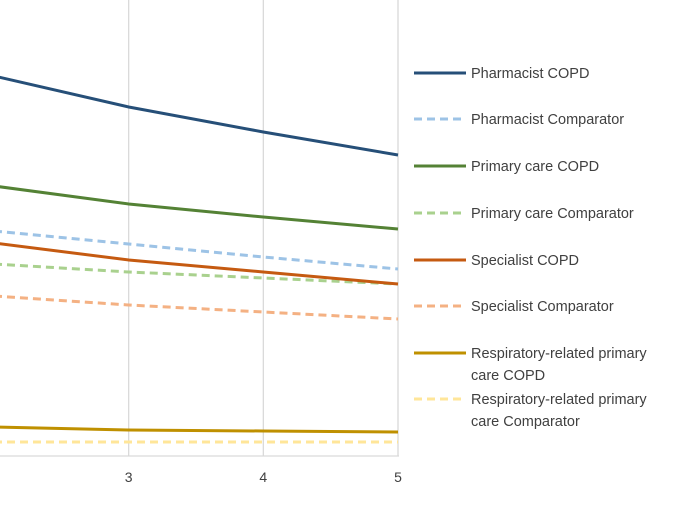 The height and width of the screenshot is (505, 680). I want to click on legend-item-1: Pharmacist Comparator, so click(519, 120).